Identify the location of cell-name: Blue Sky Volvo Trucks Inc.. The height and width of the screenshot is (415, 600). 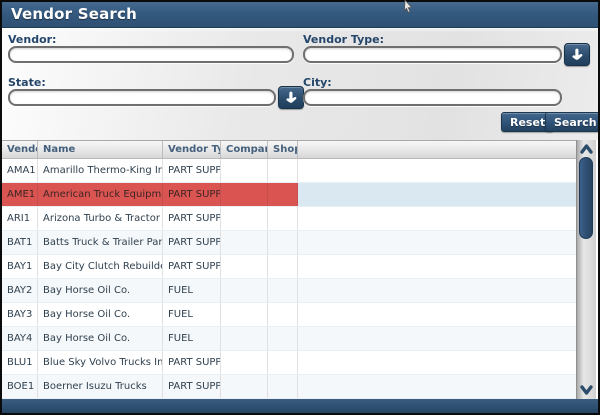
(100, 362).